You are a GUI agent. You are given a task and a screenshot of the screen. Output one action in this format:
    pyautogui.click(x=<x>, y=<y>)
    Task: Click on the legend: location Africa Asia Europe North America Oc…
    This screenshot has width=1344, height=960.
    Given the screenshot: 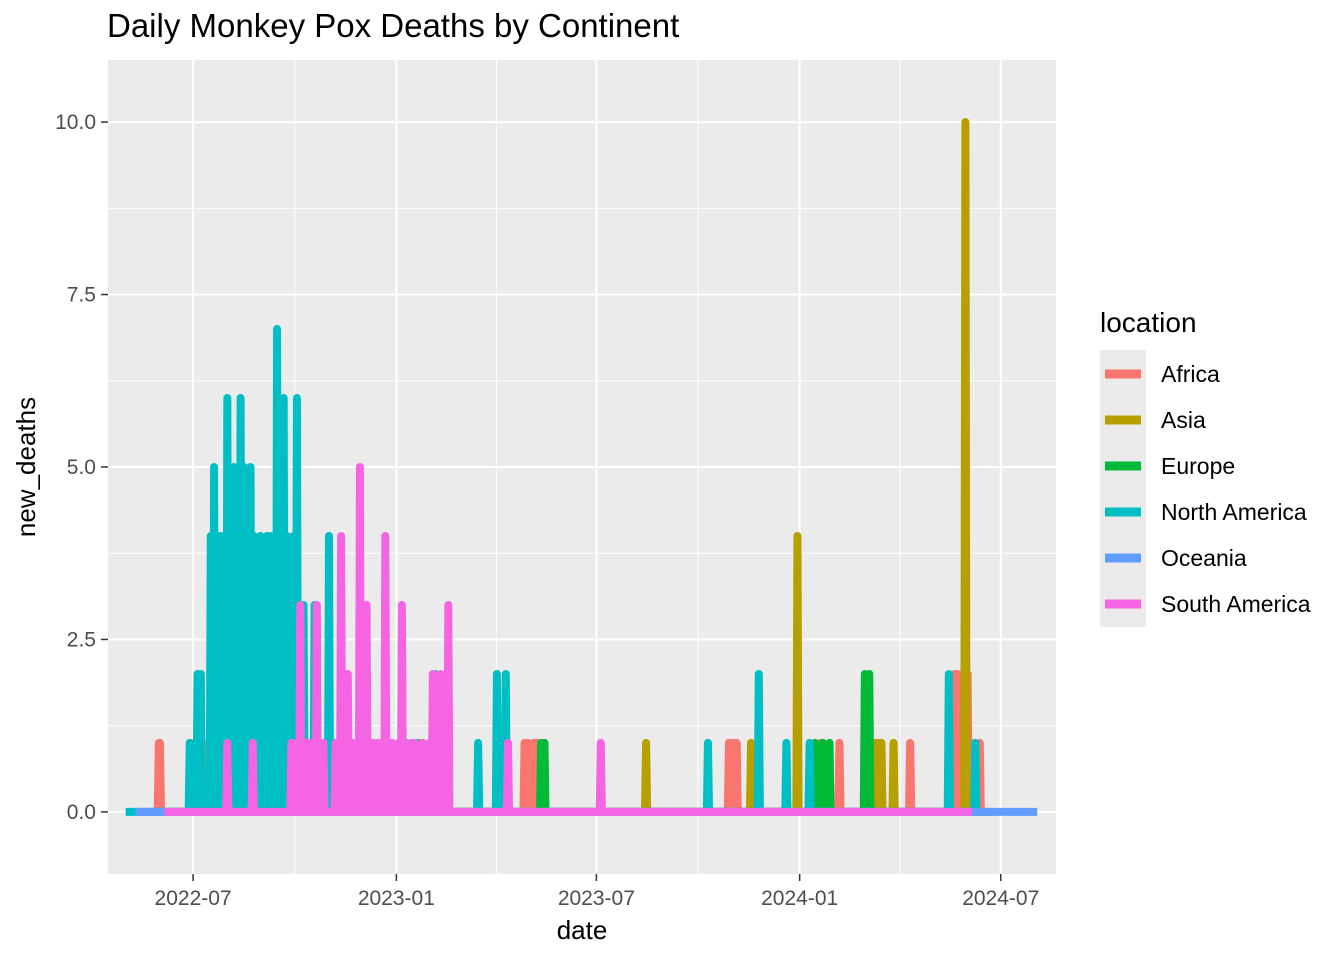 What is the action you would take?
    pyautogui.click(x=1205, y=467)
    